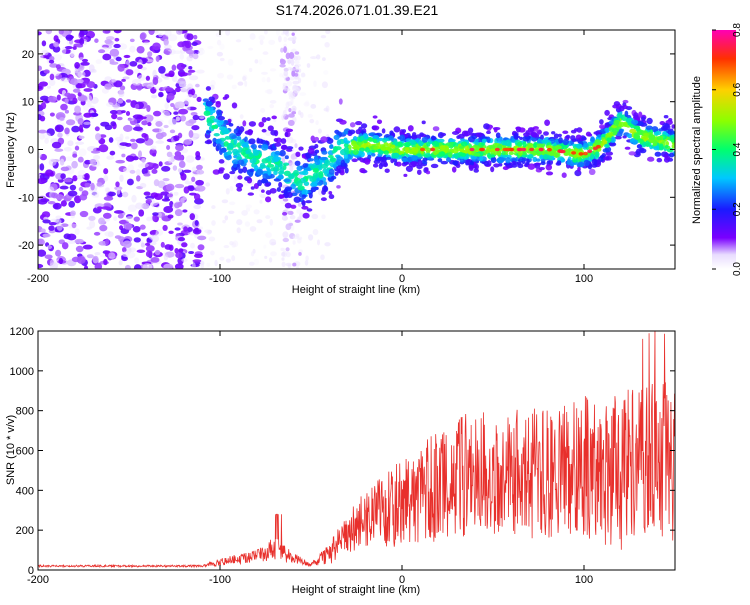 This screenshot has height=605, width=750. I want to click on colorbar-tick-label: 0.8, so click(737, 30).